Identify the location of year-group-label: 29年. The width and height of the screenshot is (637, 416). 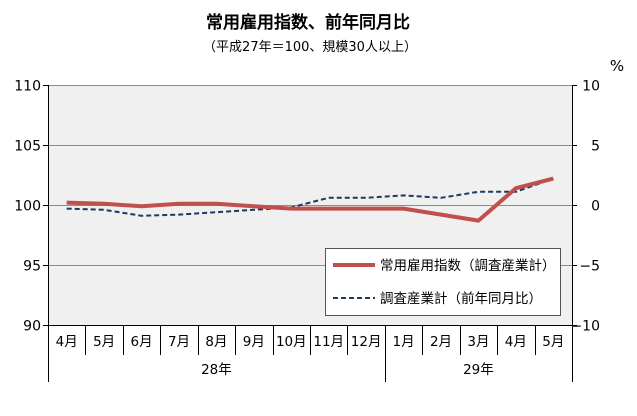
(478, 370).